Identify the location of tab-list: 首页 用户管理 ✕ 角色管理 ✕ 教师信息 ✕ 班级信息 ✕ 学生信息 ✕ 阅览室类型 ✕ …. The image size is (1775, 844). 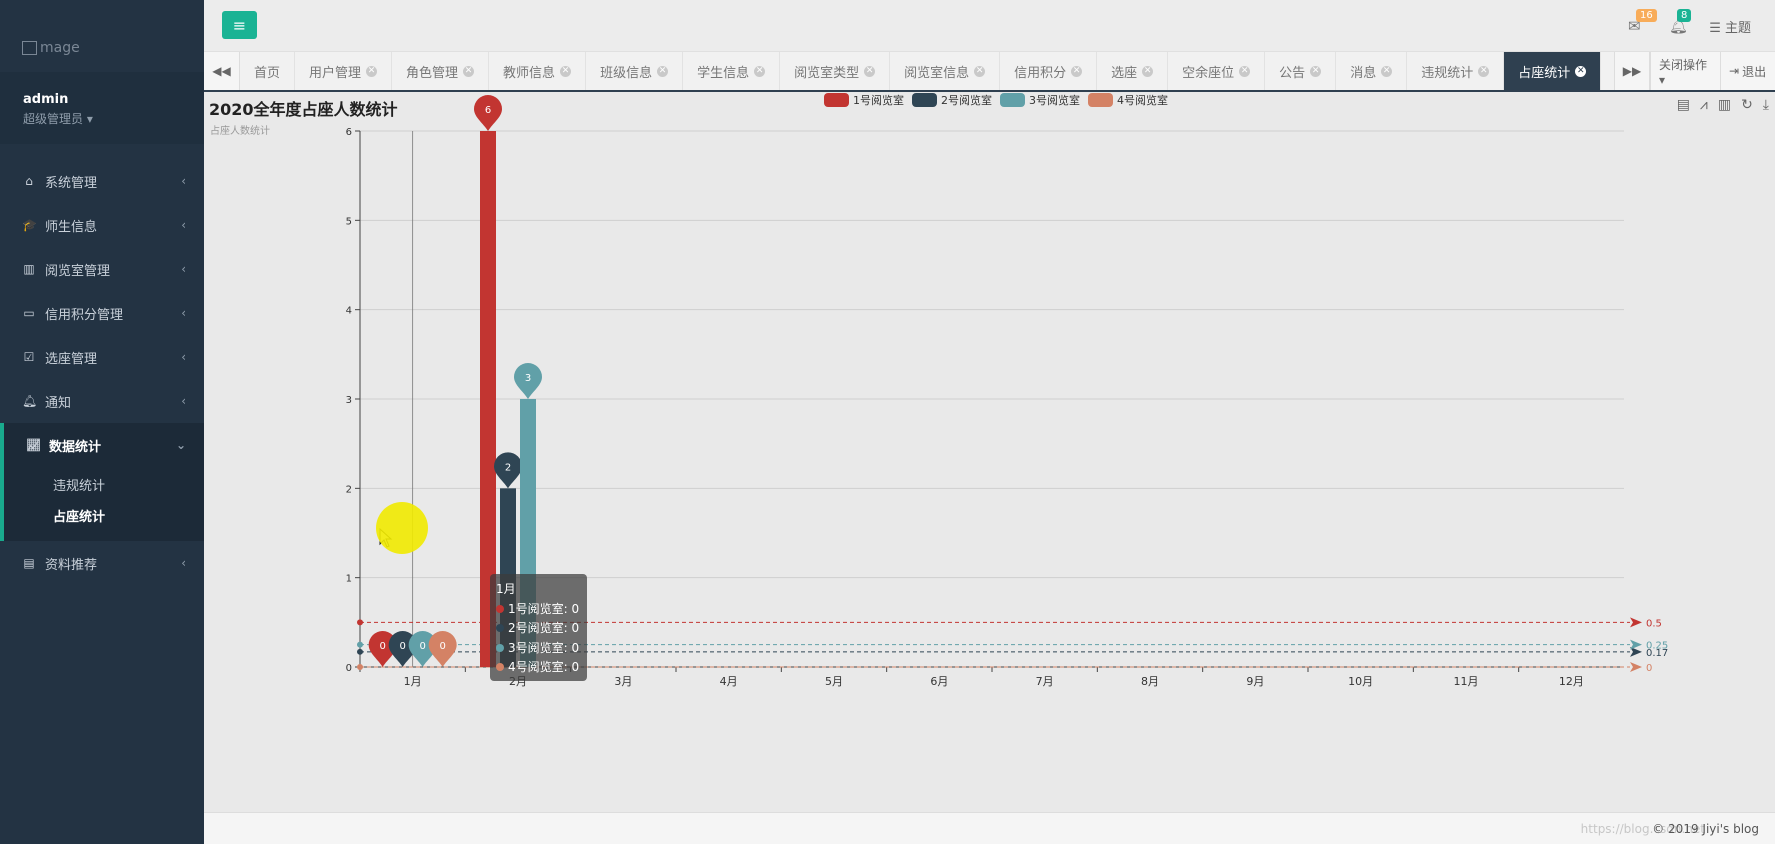
(921, 71).